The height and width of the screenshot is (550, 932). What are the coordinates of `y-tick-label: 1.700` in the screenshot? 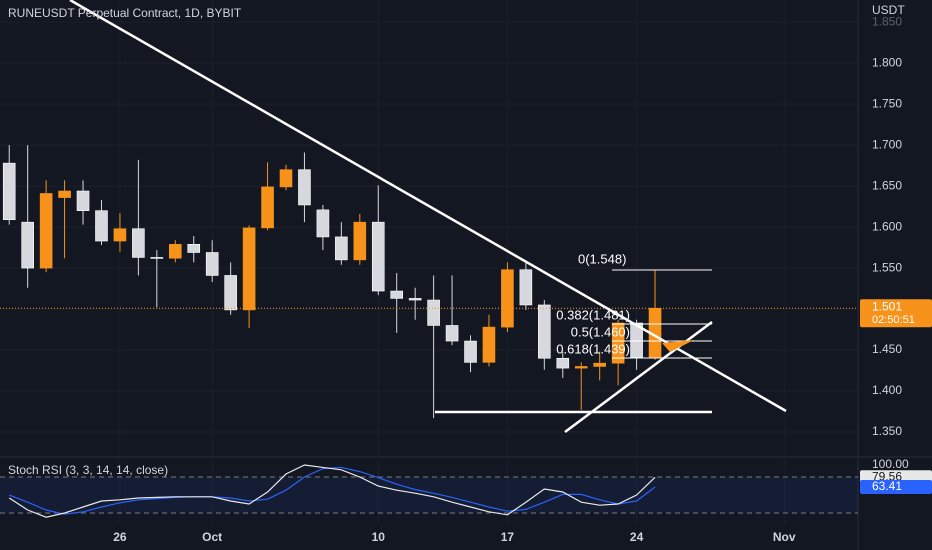 It's located at (887, 144).